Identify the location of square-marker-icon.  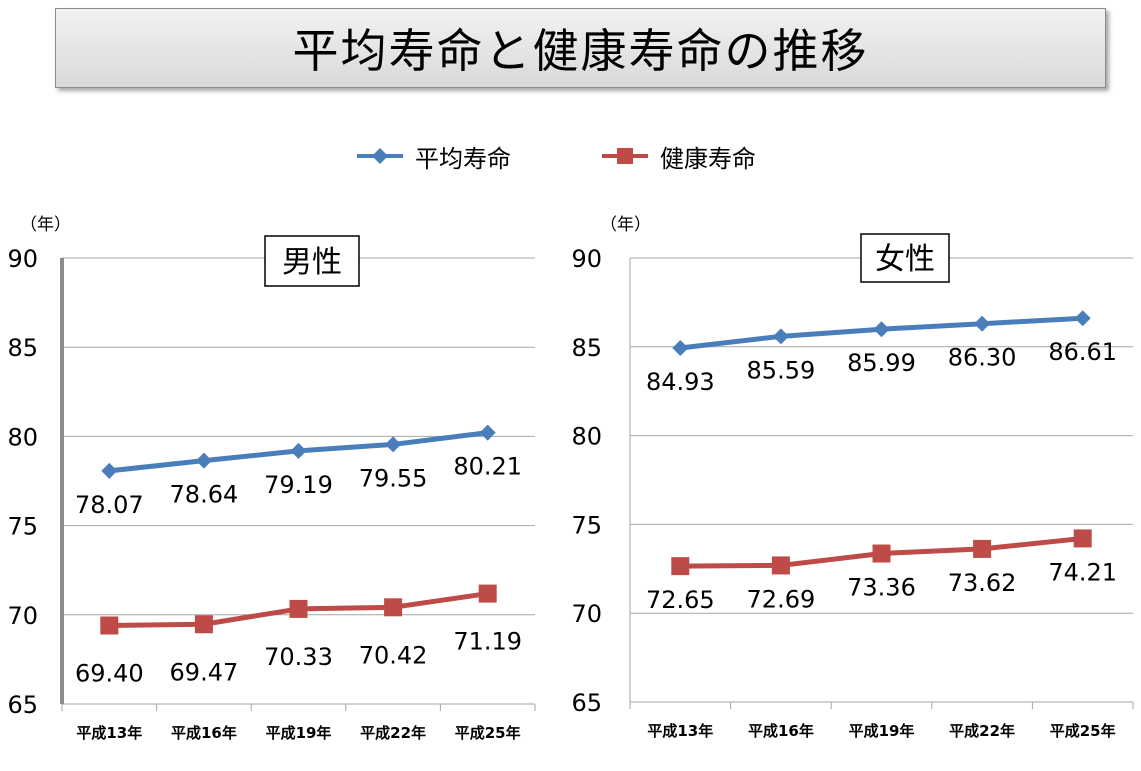
(625, 156).